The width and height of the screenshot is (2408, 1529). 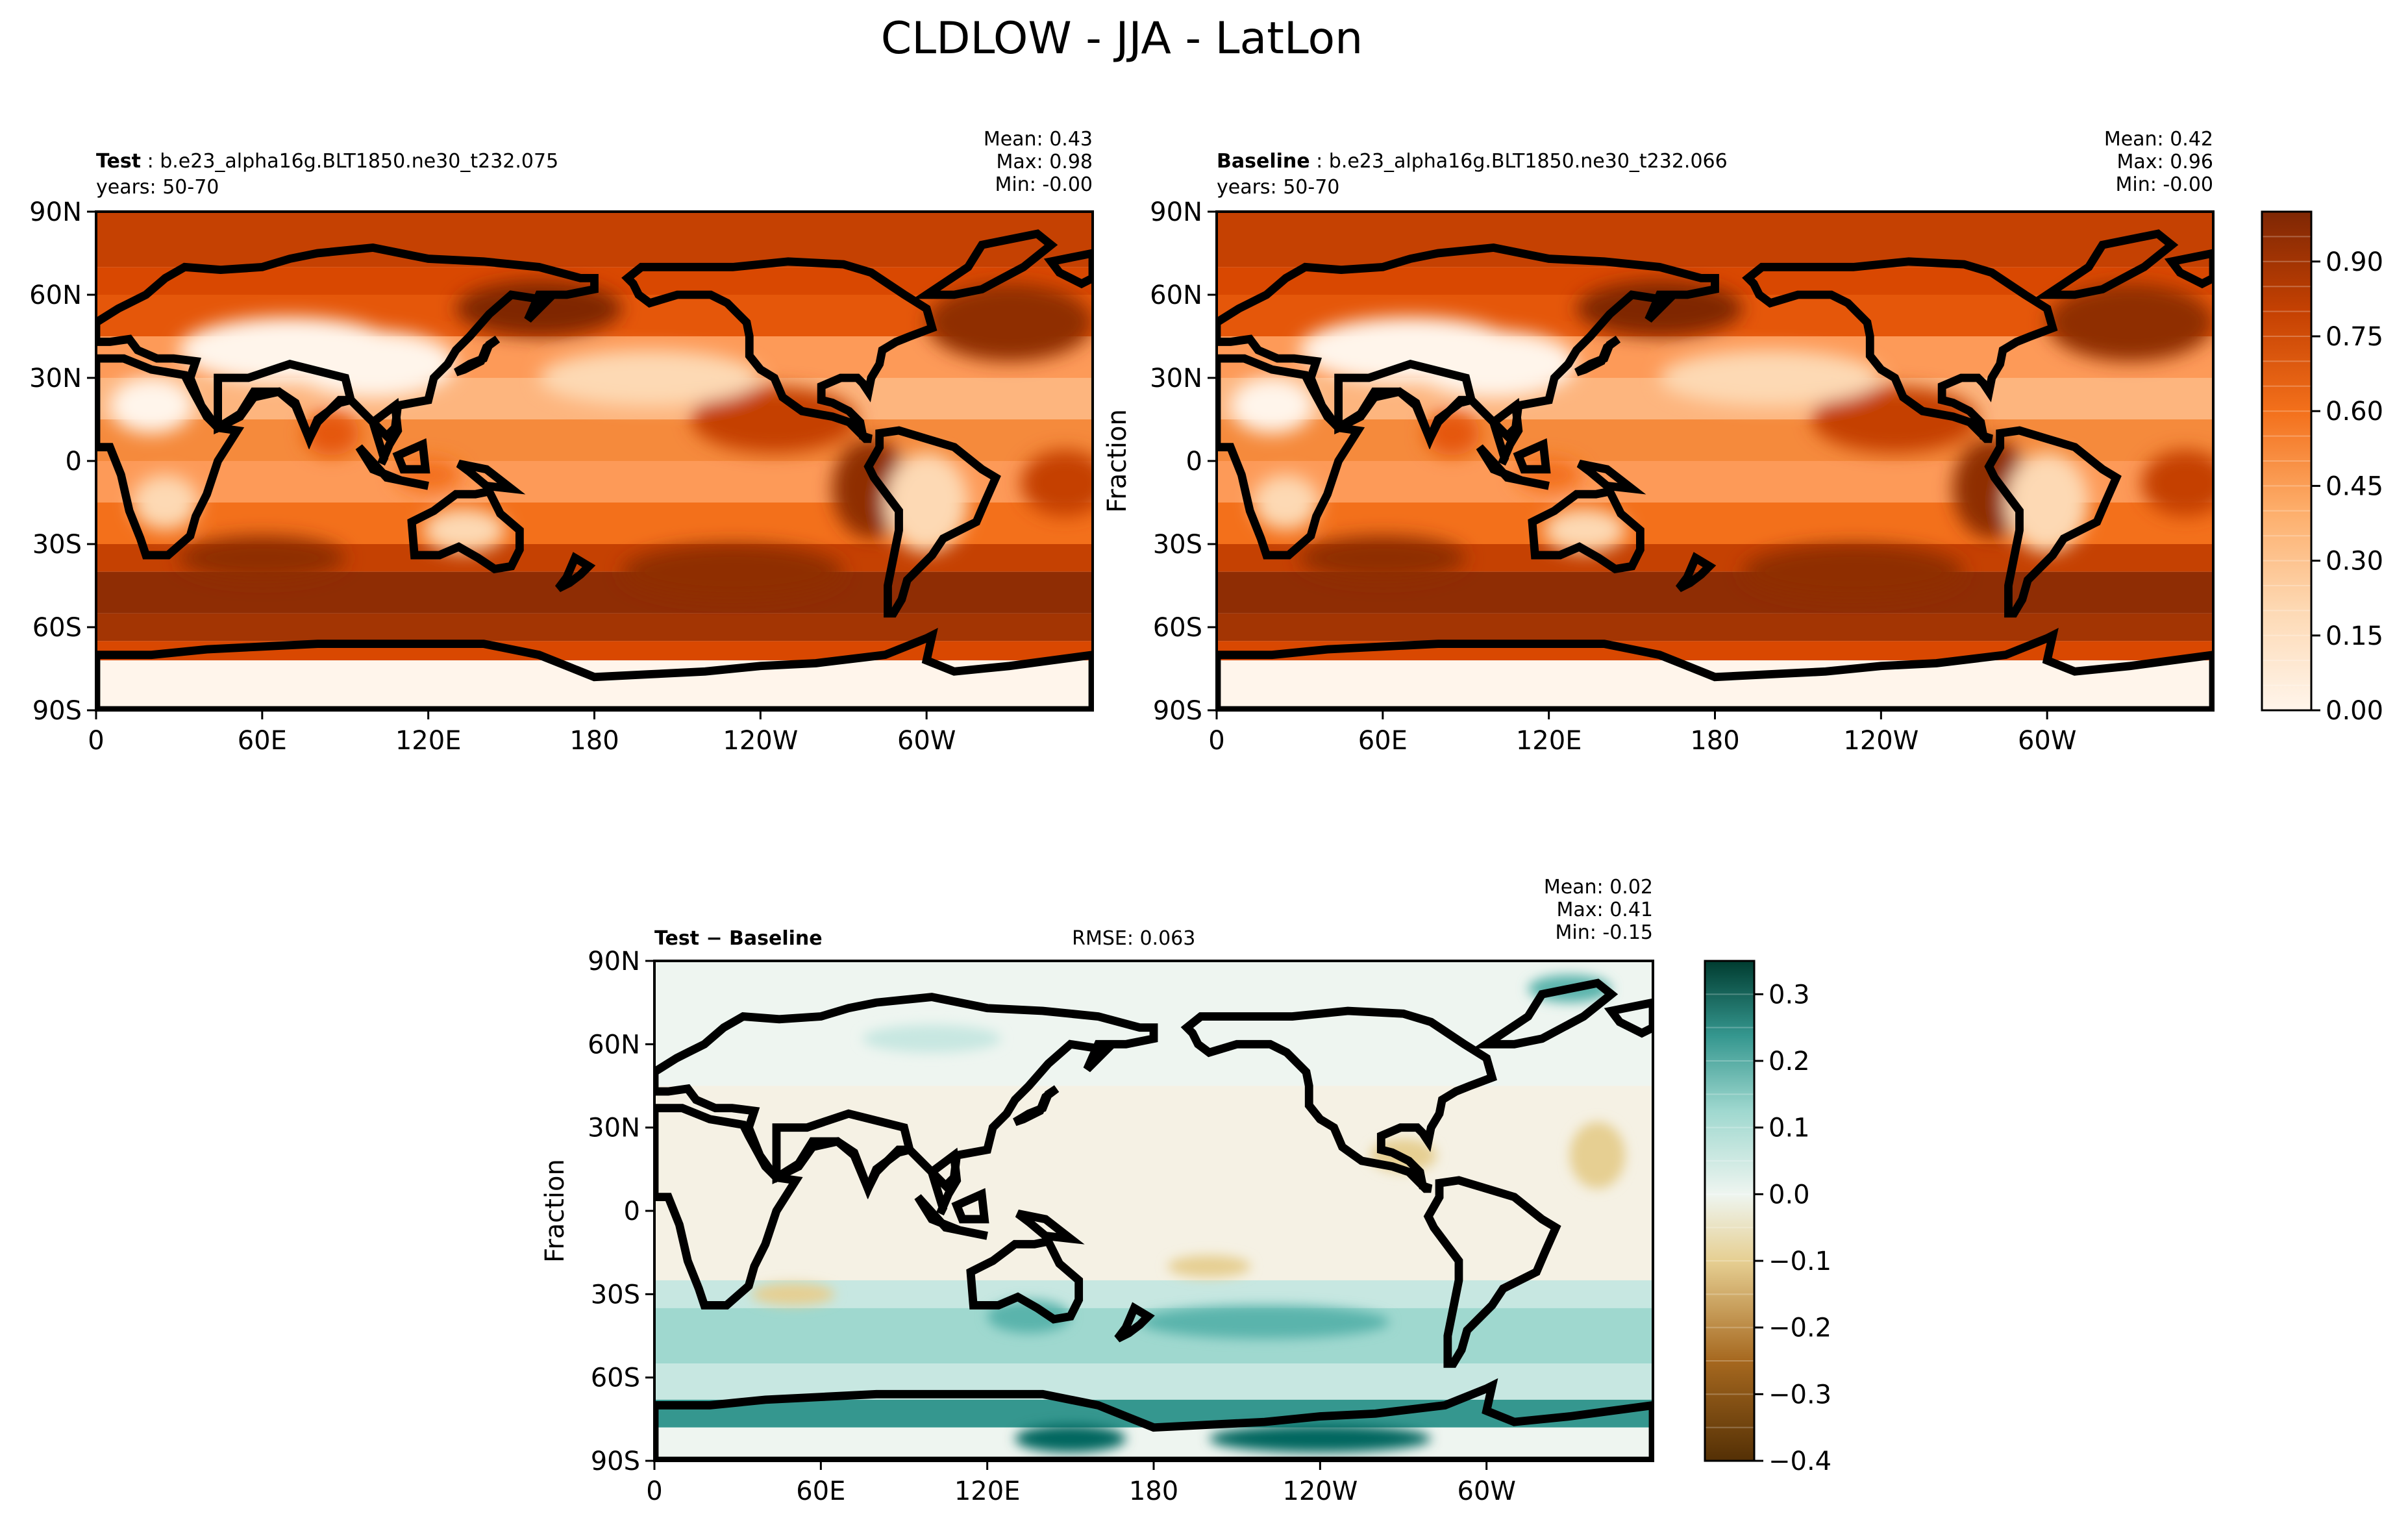 What do you see at coordinates (1800, 1328) in the screenshot?
I see `colorbar-tick-label: −0.2` at bounding box center [1800, 1328].